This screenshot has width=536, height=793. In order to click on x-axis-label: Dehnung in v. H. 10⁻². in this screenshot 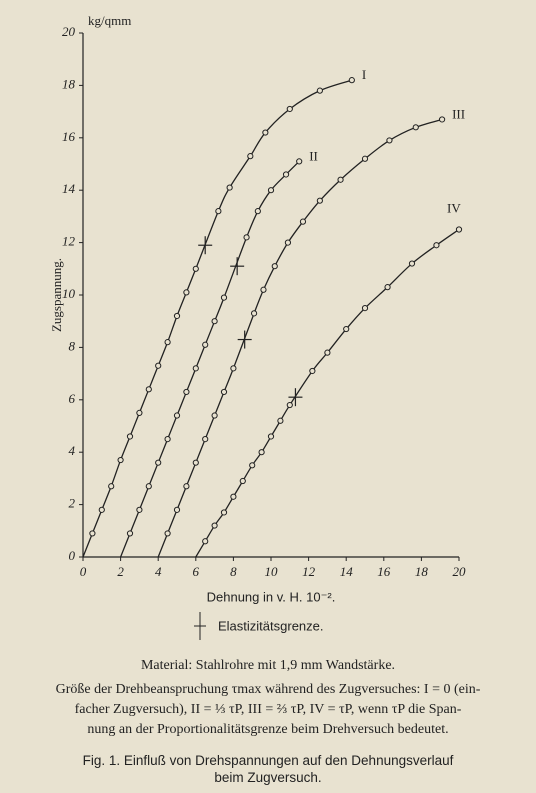, I will do `click(271, 596)`.